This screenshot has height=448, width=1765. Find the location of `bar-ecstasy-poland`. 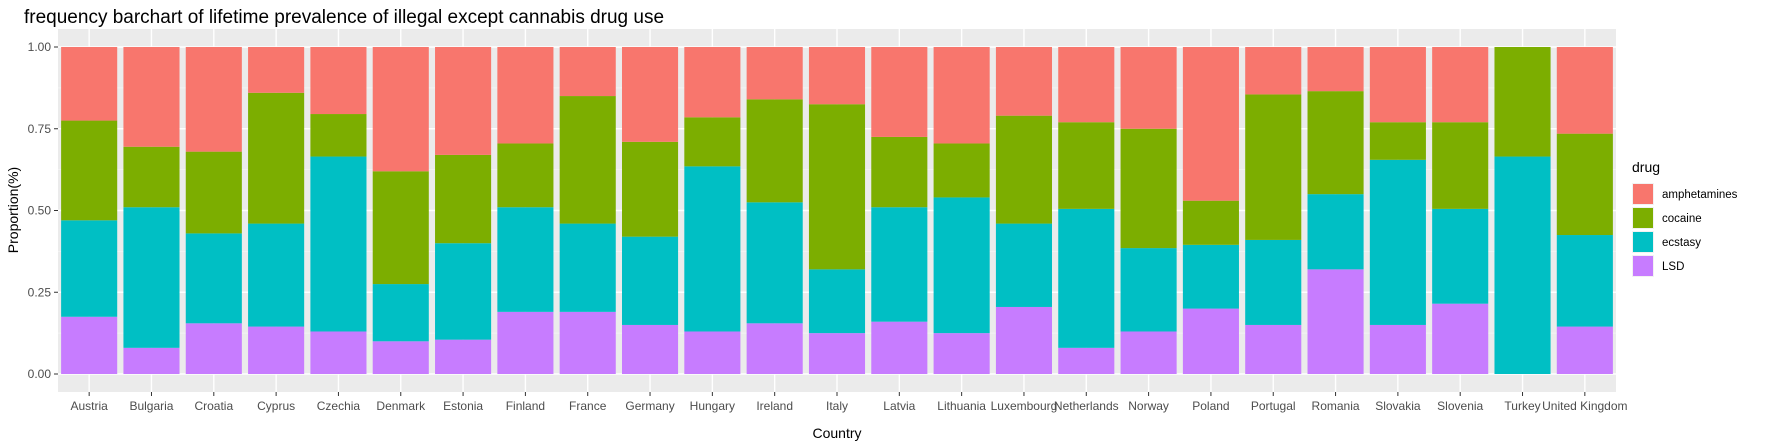

bar-ecstasy-poland is located at coordinates (1210, 276).